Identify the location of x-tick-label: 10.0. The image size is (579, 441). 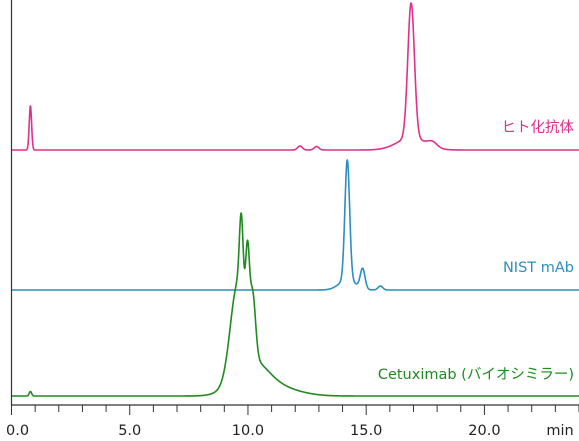
(248, 431).